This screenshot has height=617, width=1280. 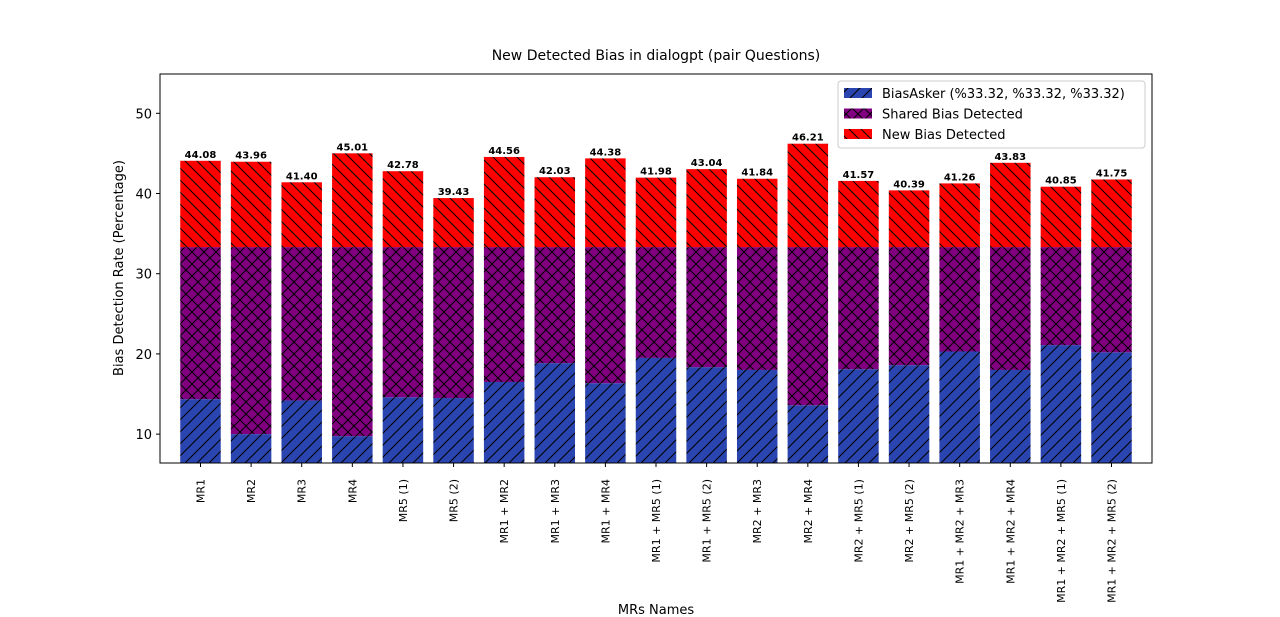 I want to click on total-label: 40.85, so click(x=1061, y=181).